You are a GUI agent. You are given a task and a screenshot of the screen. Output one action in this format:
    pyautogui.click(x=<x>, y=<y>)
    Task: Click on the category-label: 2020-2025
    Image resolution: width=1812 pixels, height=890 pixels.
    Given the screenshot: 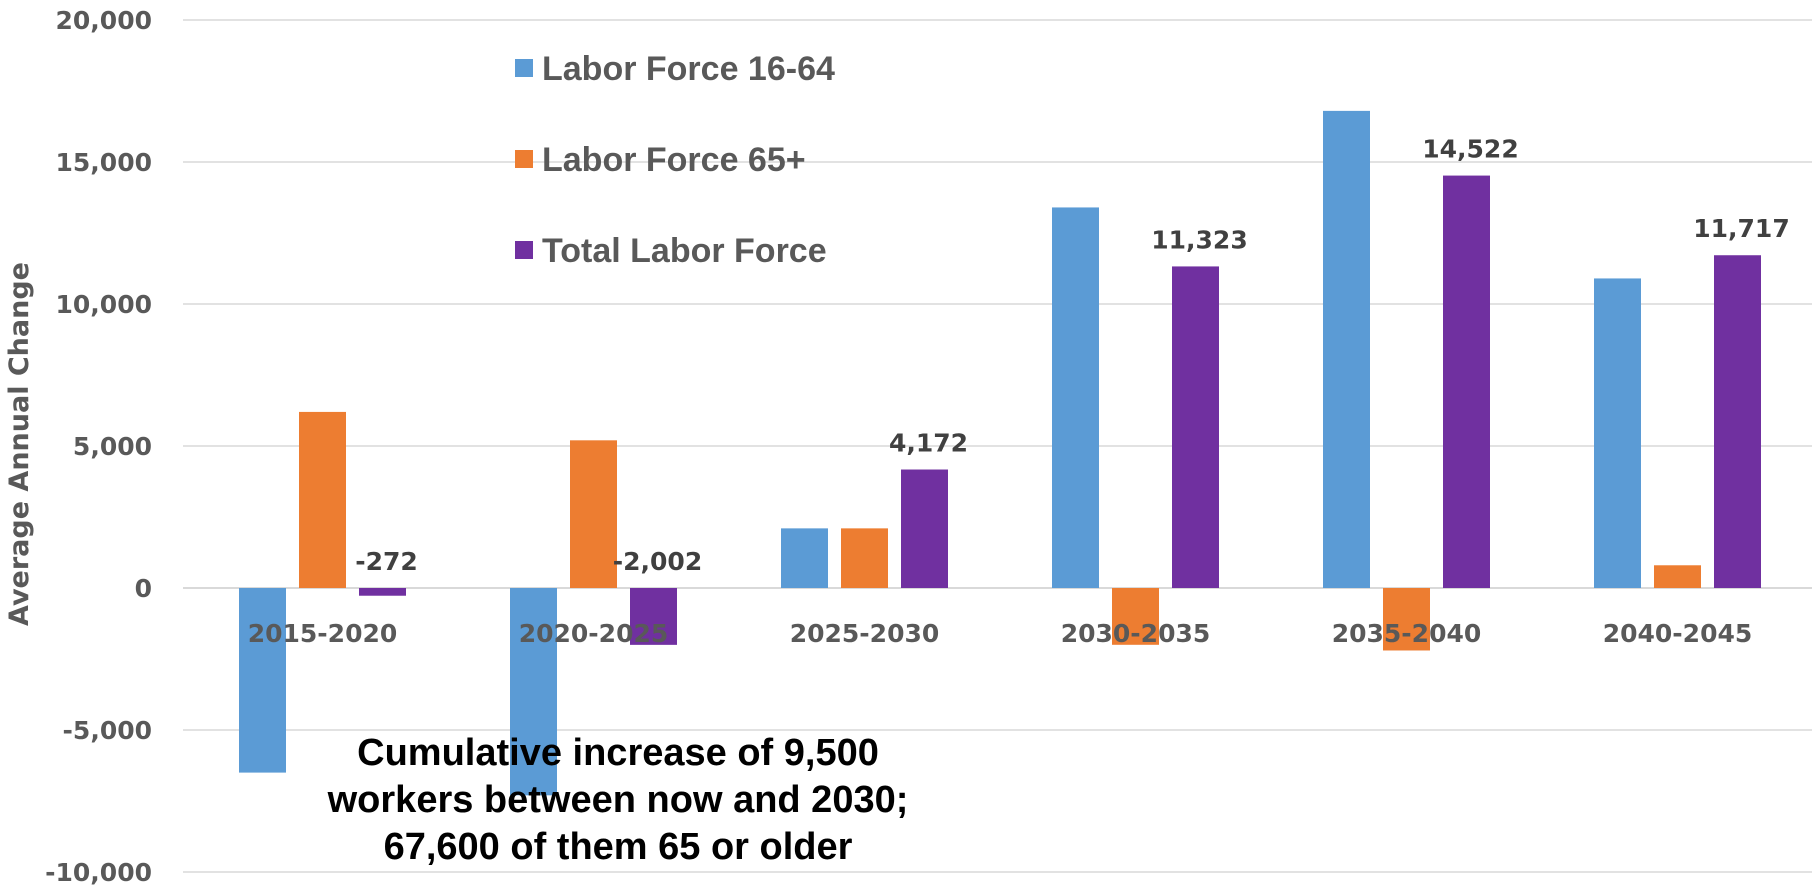 What is the action you would take?
    pyautogui.click(x=594, y=633)
    